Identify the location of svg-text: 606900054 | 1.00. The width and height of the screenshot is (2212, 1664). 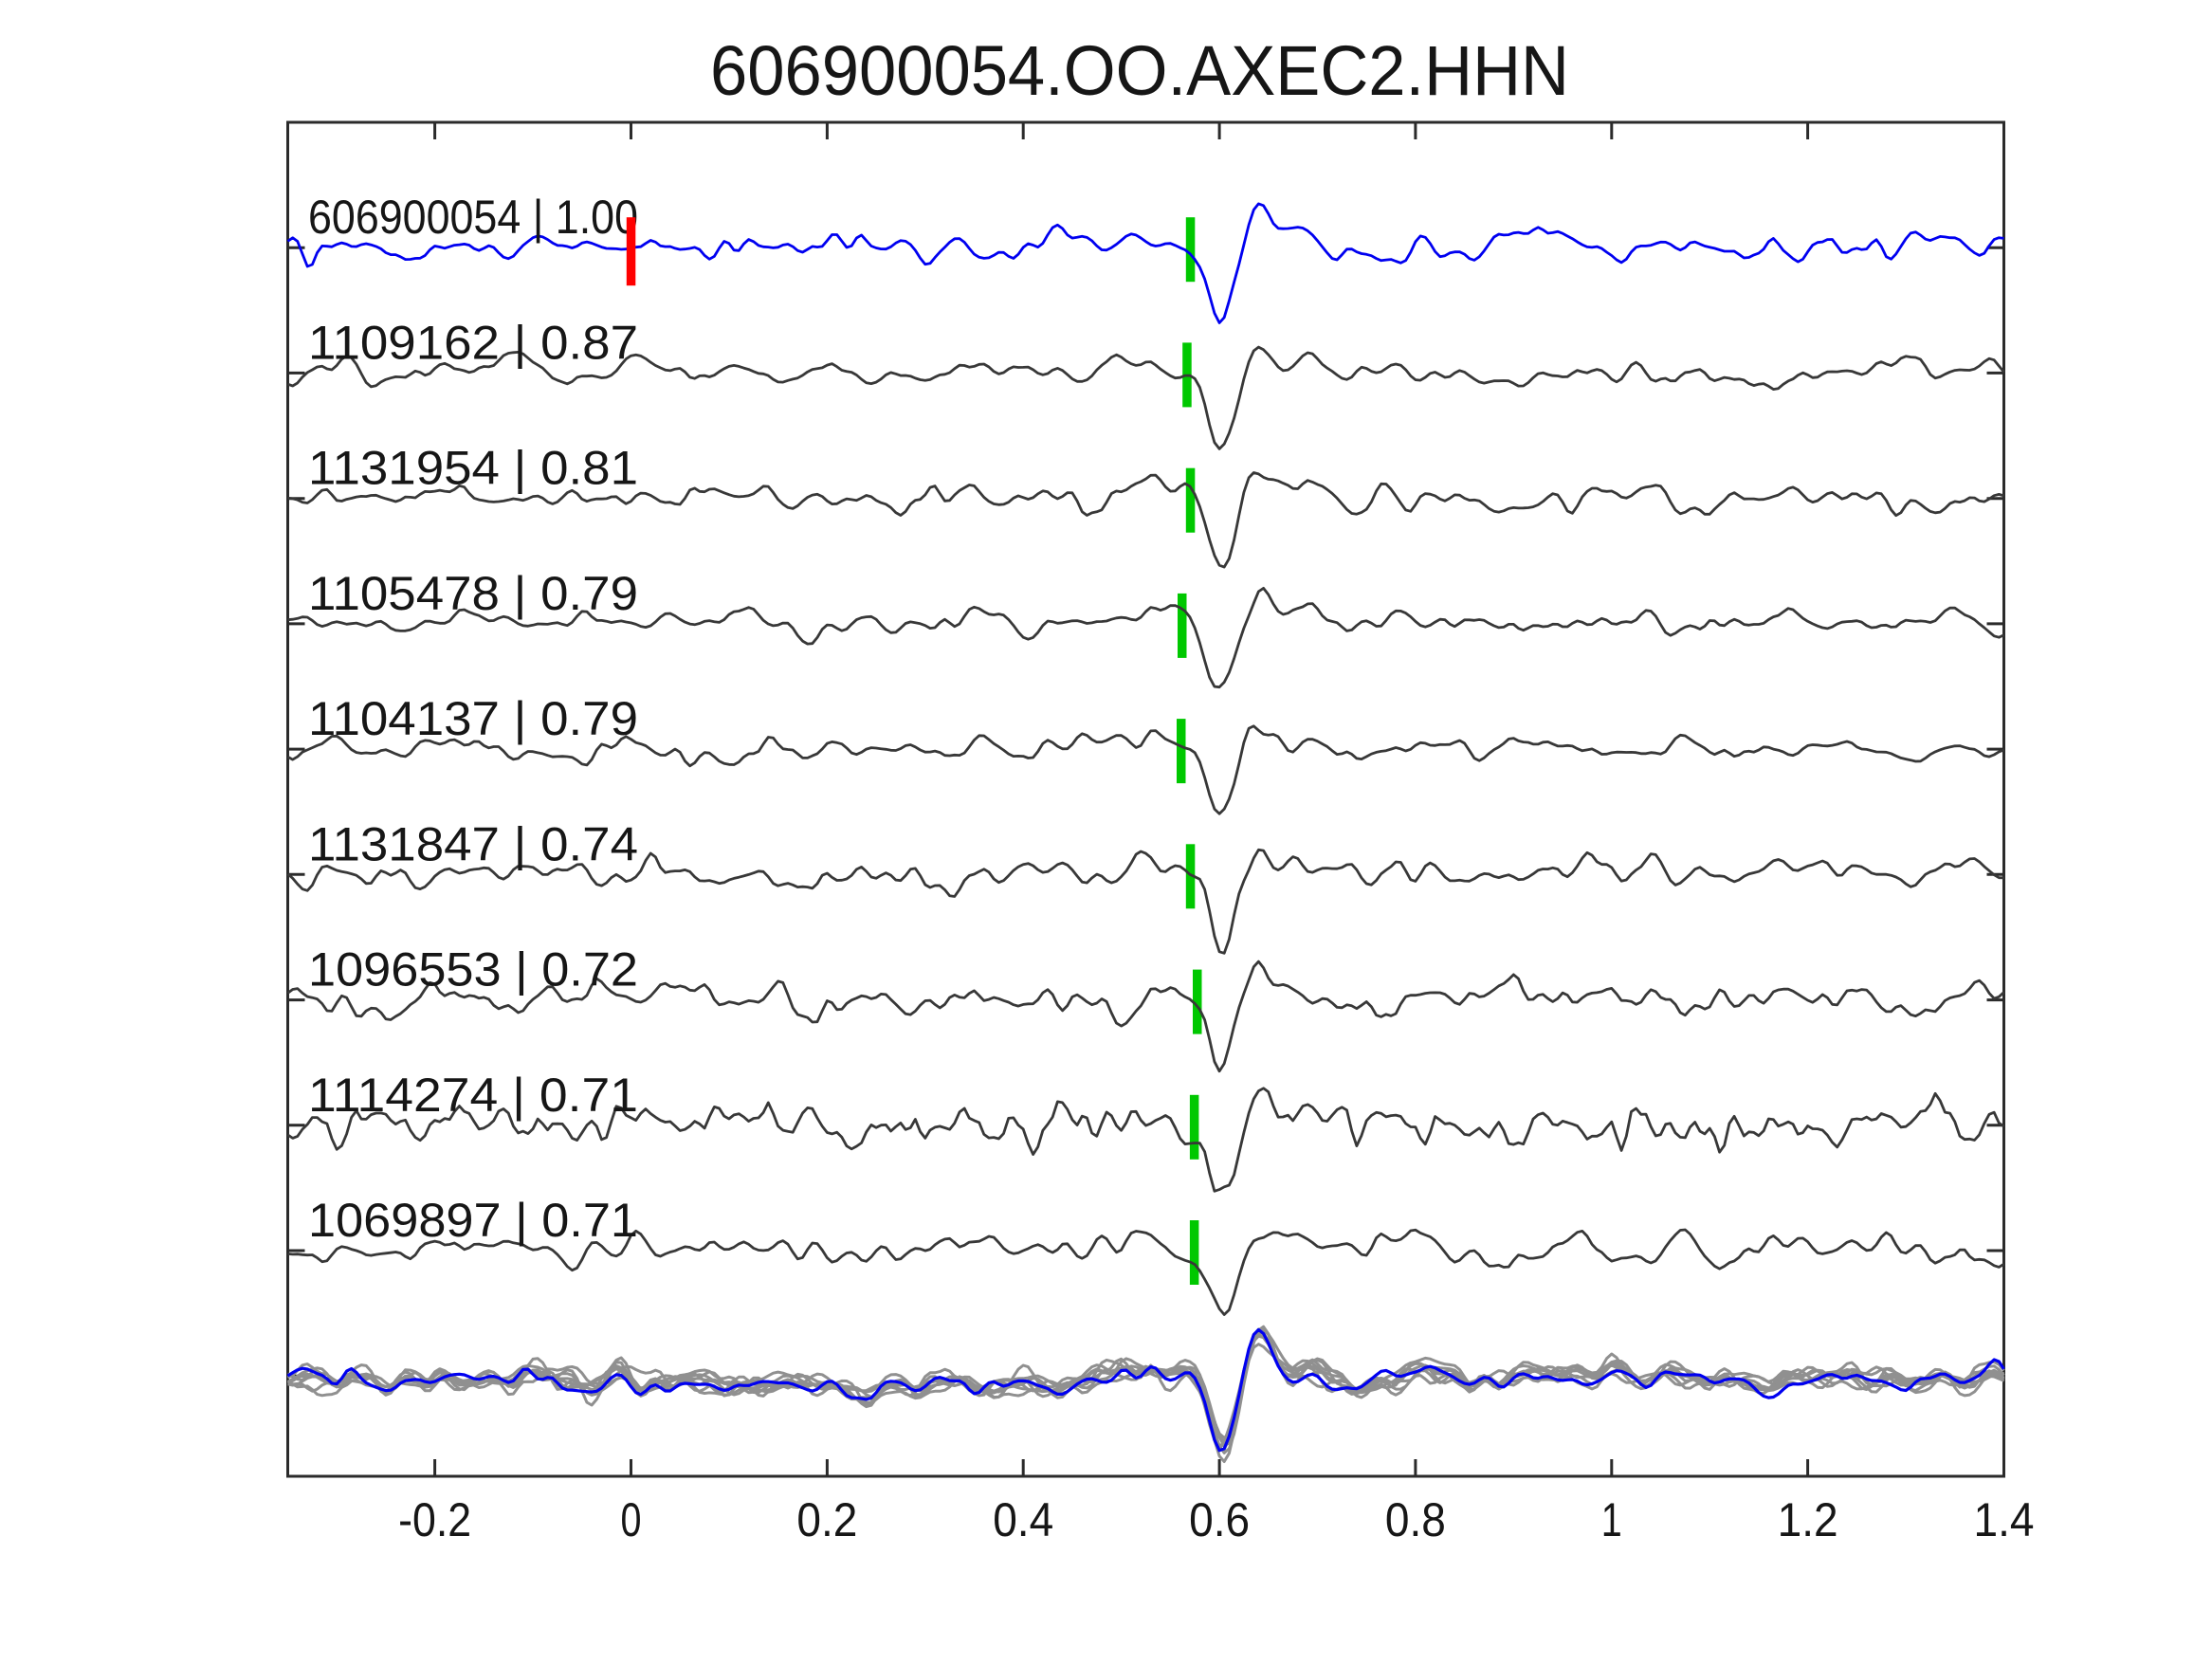
(473, 217).